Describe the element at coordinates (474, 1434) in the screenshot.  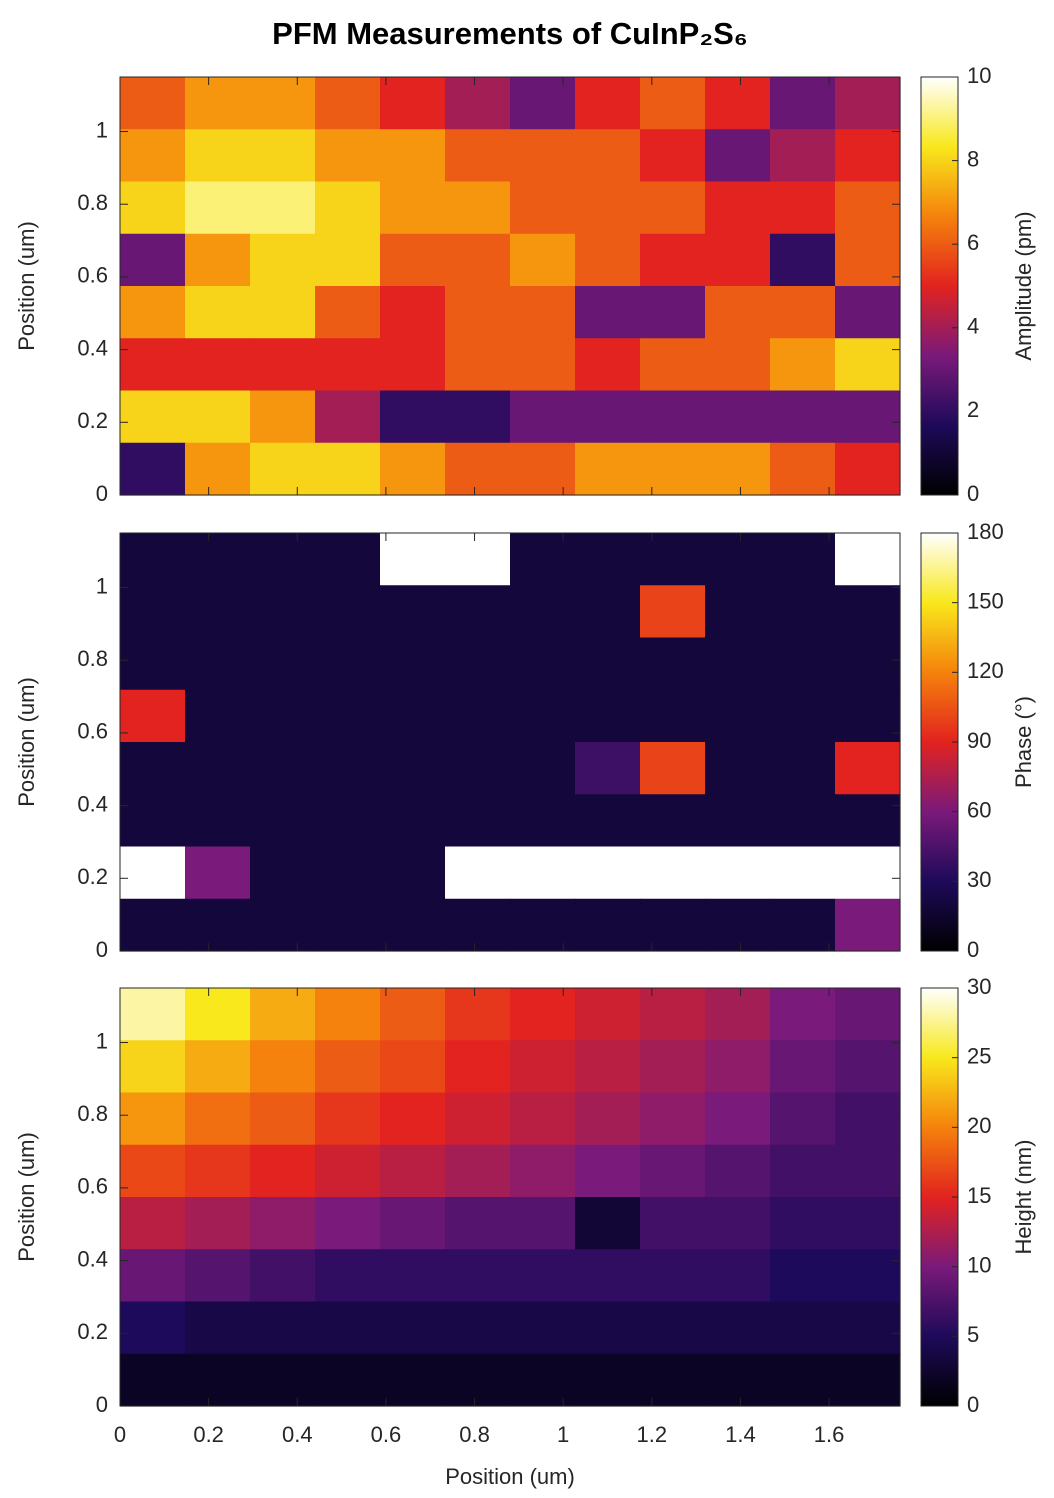
I see `x-tick-label: 0.8` at that location.